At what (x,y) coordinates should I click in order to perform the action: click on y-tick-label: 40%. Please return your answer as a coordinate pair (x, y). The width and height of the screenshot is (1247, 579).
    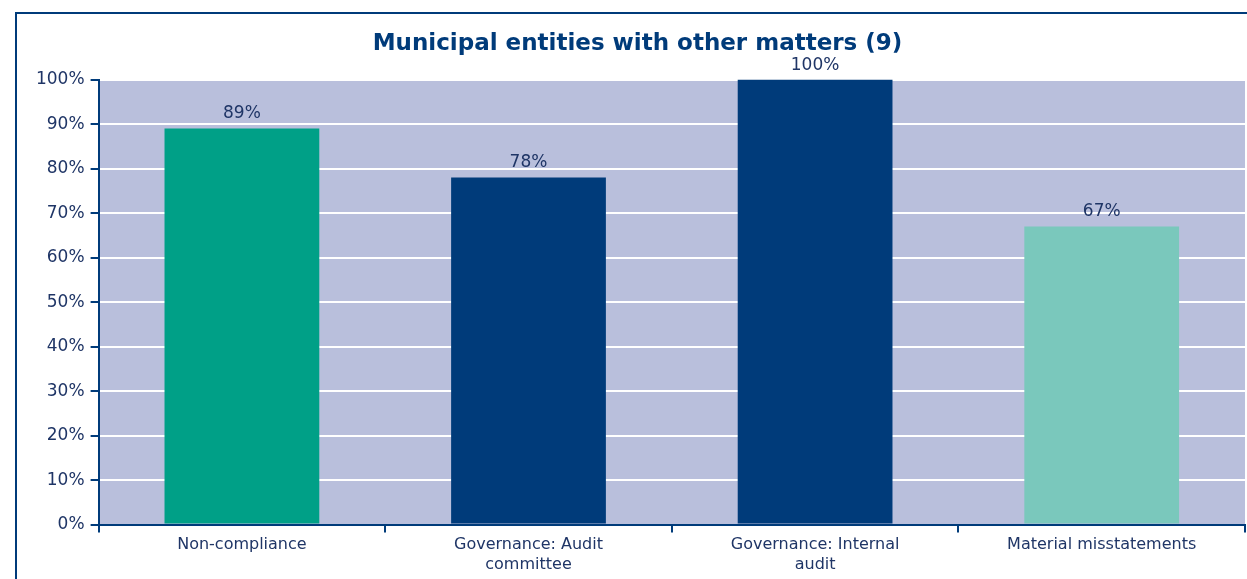
    Looking at the image, I should click on (65, 345).